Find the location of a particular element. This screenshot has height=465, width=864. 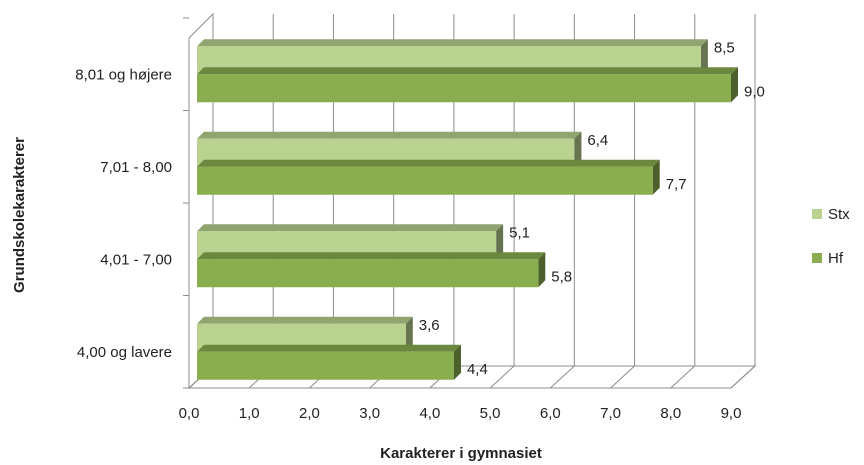

data-label-stx: 8,5 is located at coordinates (724, 47).